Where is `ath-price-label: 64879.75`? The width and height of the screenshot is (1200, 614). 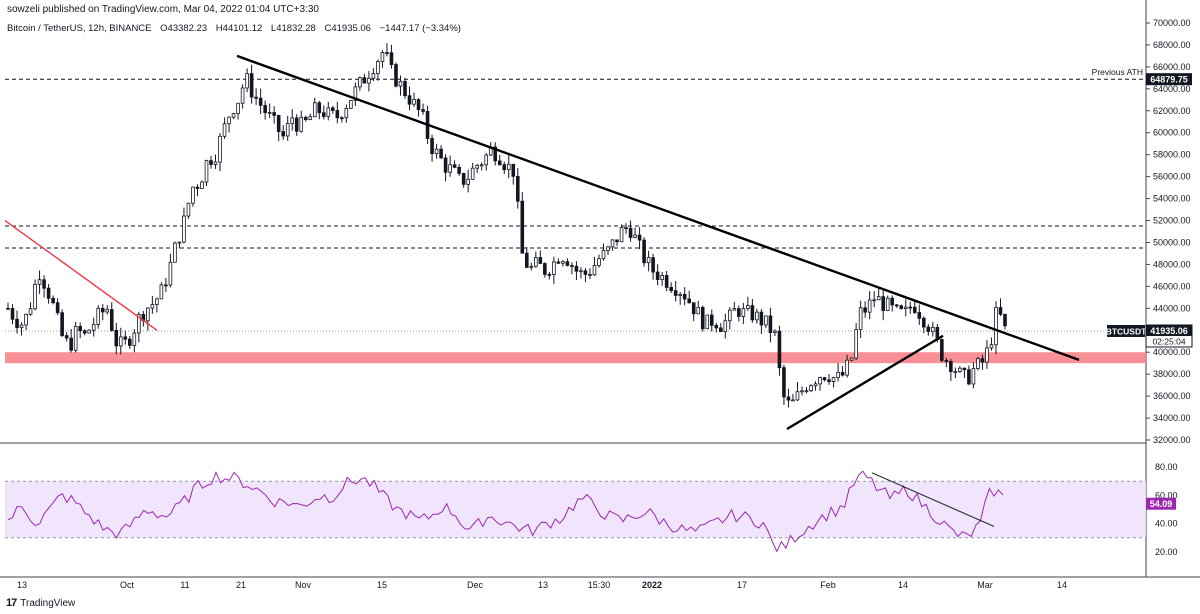
ath-price-label: 64879.75 is located at coordinates (1169, 79).